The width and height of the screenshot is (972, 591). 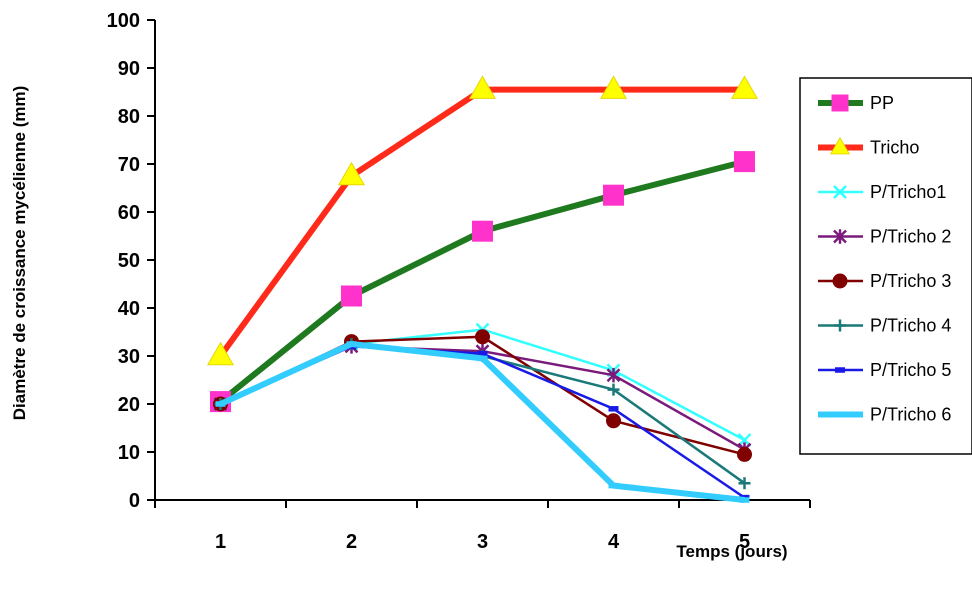 I want to click on legend-label: Tricho, so click(x=894, y=148).